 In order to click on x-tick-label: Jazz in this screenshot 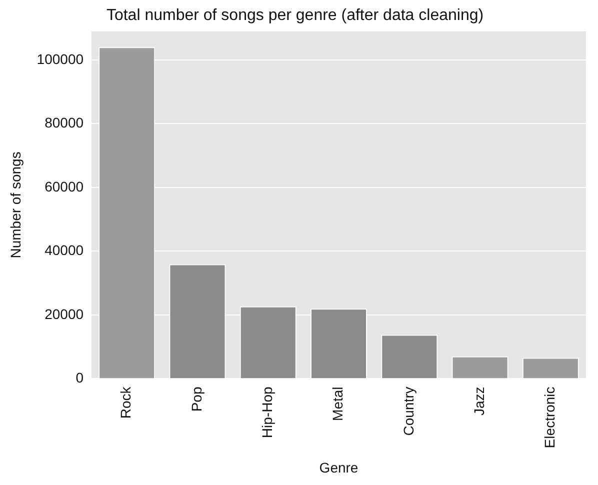, I will do `click(478, 401)`.